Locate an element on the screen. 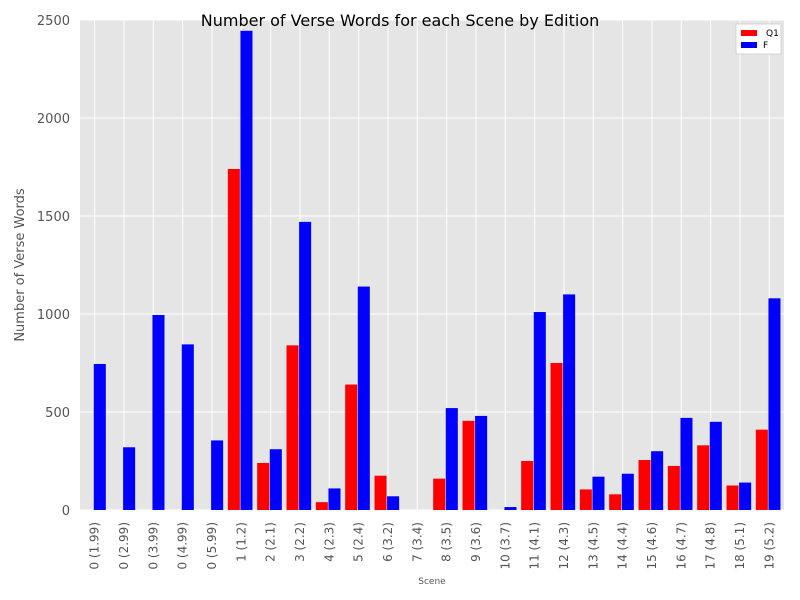  x-tick-label: 18 (5.1) is located at coordinates (740, 546).